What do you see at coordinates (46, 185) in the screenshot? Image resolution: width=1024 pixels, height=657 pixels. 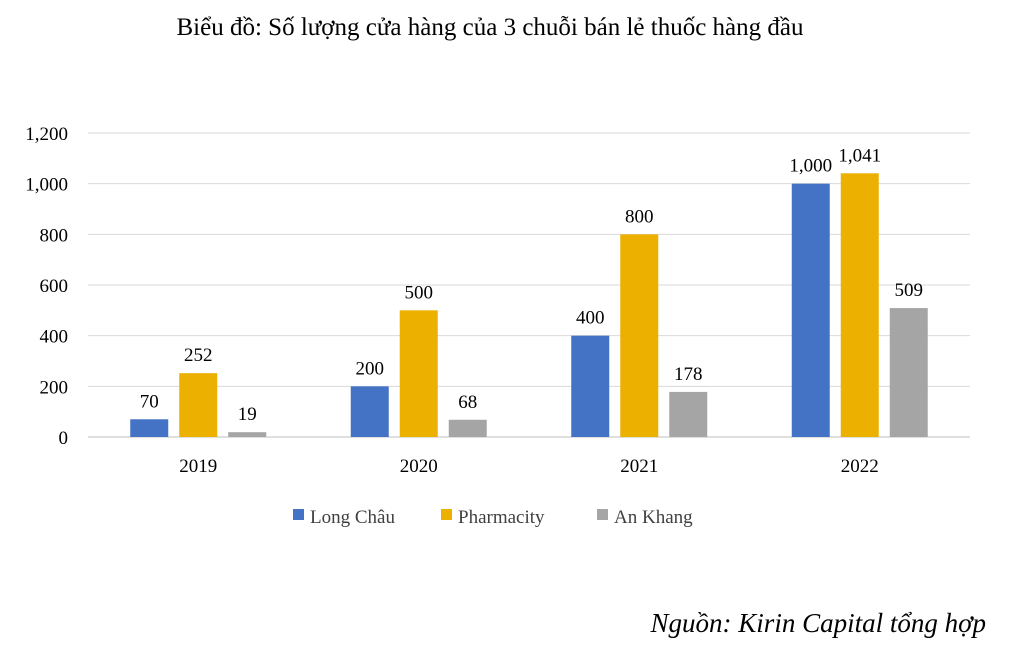 I see `y-tick-label: 1,000` at bounding box center [46, 185].